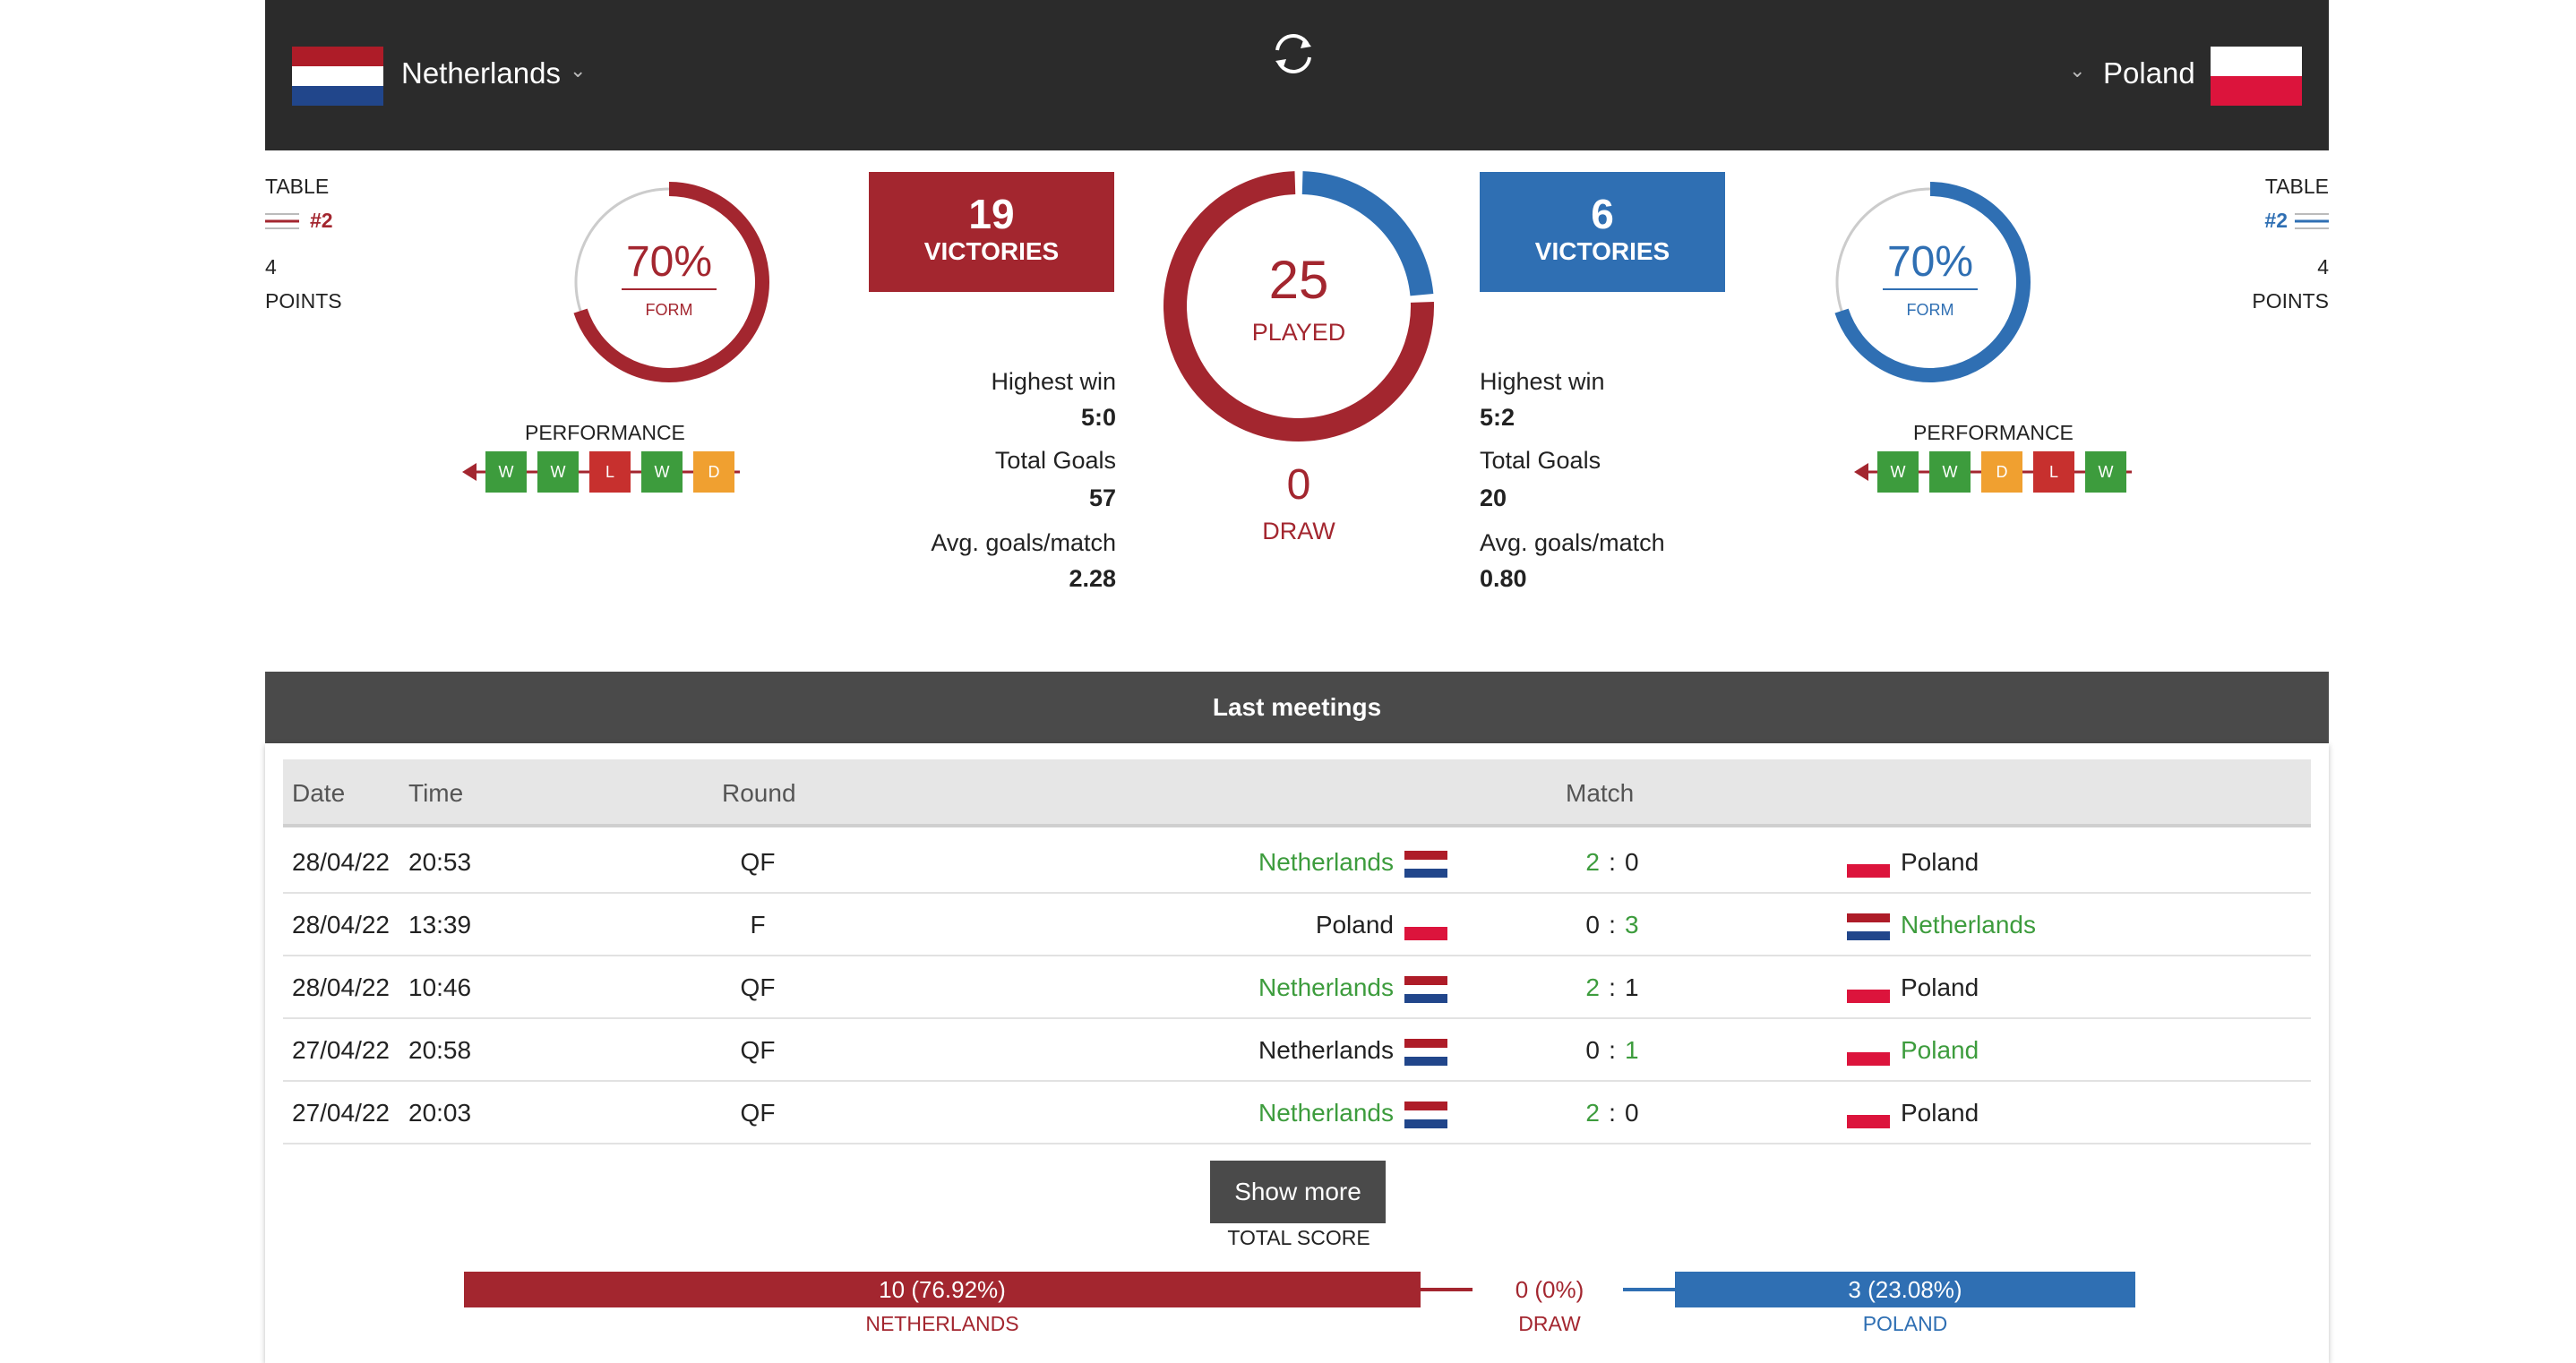 The width and height of the screenshot is (2576, 1363). Describe the element at coordinates (297, 186) in the screenshot. I see `home-table-label: TABLE` at that location.